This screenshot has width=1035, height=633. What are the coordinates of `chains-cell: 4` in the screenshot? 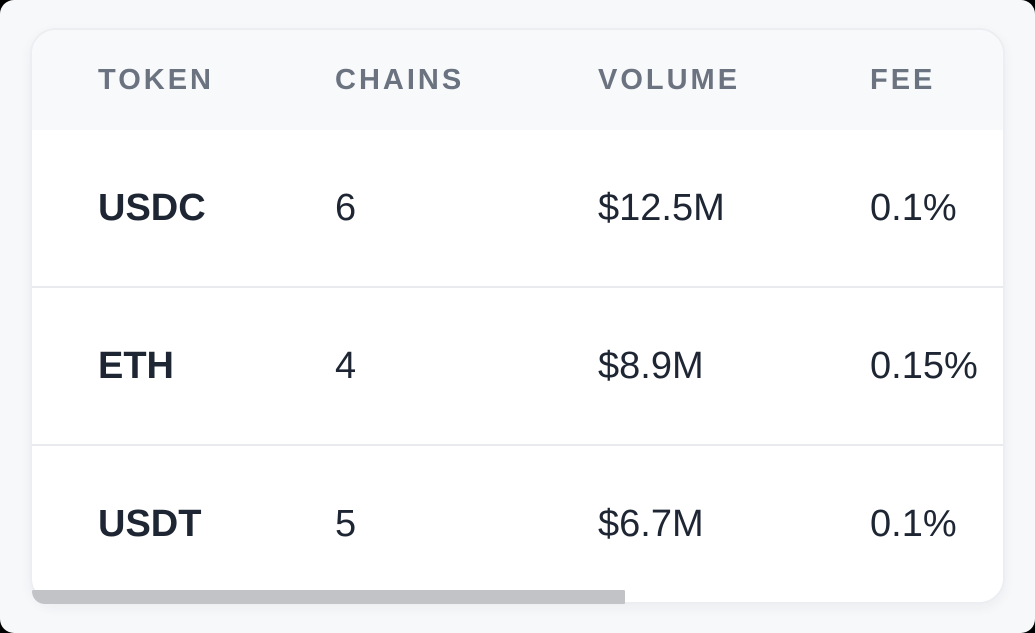 It's located at (346, 365).